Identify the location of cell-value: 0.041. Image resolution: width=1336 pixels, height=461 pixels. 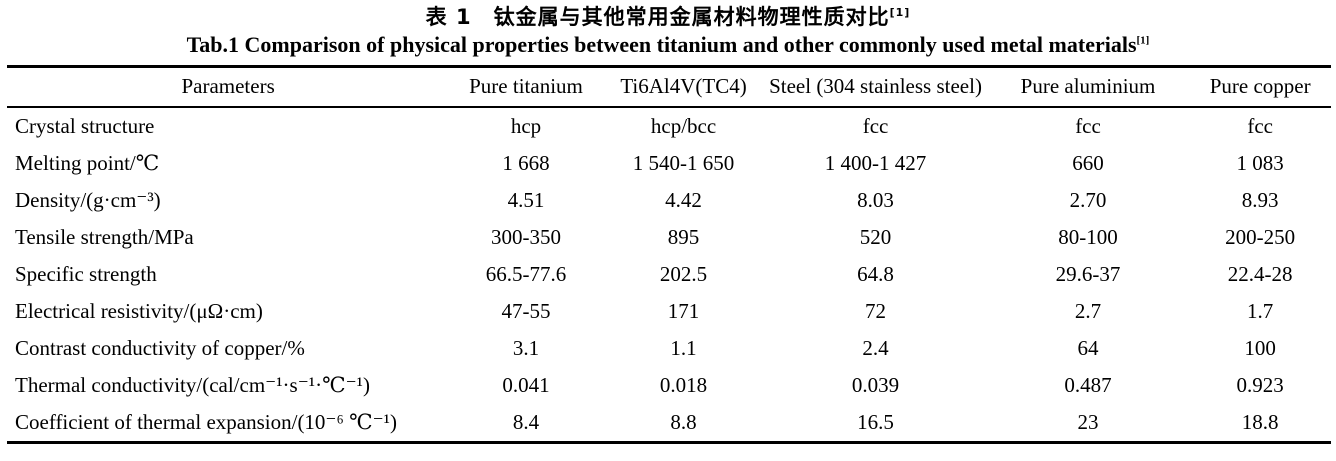
(526, 385).